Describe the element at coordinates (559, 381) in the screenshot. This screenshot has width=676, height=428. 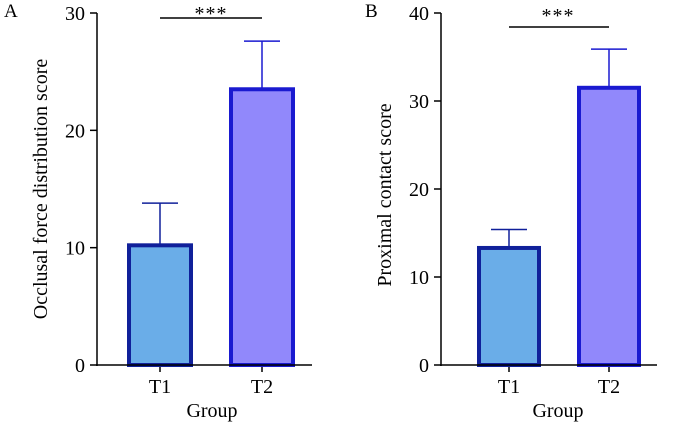
I see `panel-b-x-ticks: T1 T2` at that location.